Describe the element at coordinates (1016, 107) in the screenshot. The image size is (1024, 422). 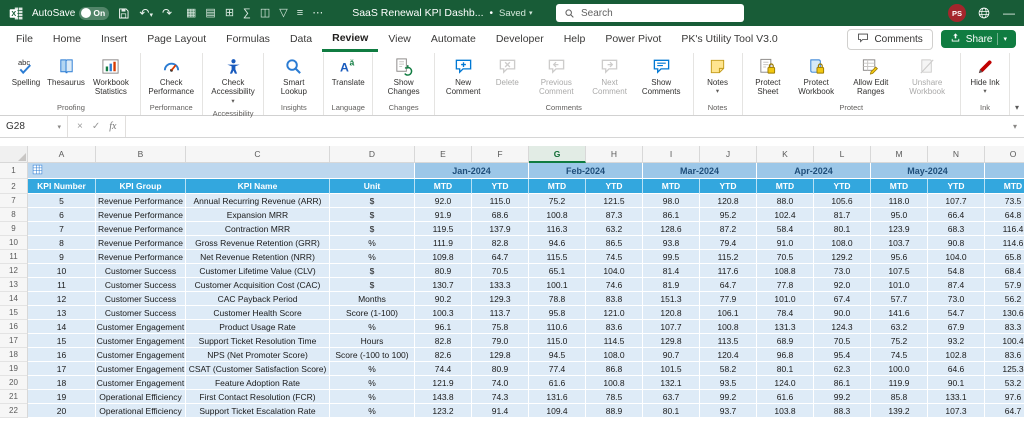
I see `collapse-ribbon-icon: ▾` at that location.